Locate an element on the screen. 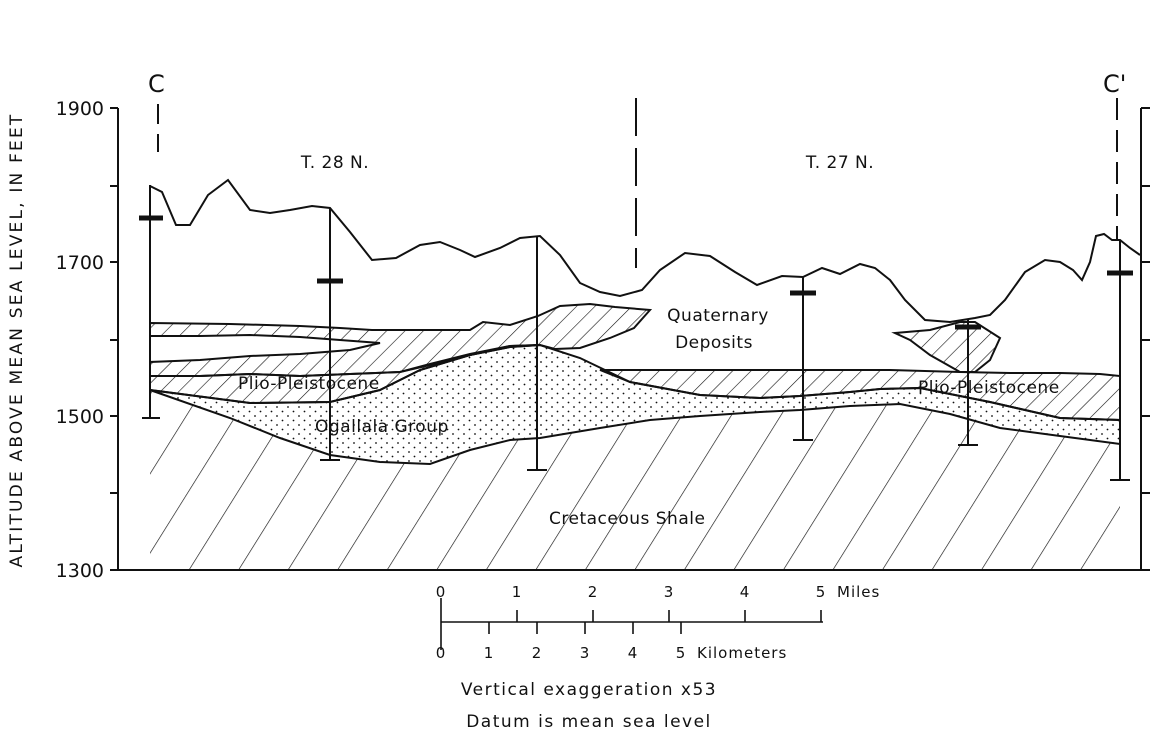 The height and width of the screenshot is (737, 1158). unit-label-plio-pleistocene-left: Plio-Pleistocene is located at coordinates (309, 384).